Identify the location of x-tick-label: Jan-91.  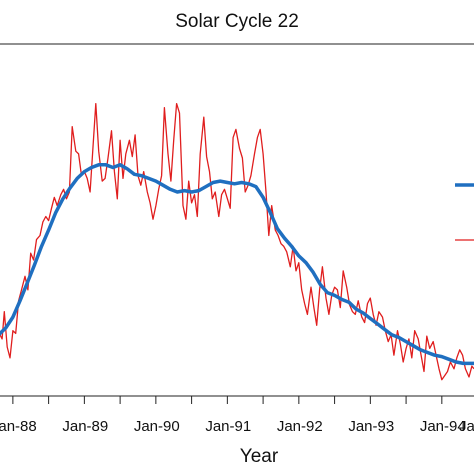
(228, 426).